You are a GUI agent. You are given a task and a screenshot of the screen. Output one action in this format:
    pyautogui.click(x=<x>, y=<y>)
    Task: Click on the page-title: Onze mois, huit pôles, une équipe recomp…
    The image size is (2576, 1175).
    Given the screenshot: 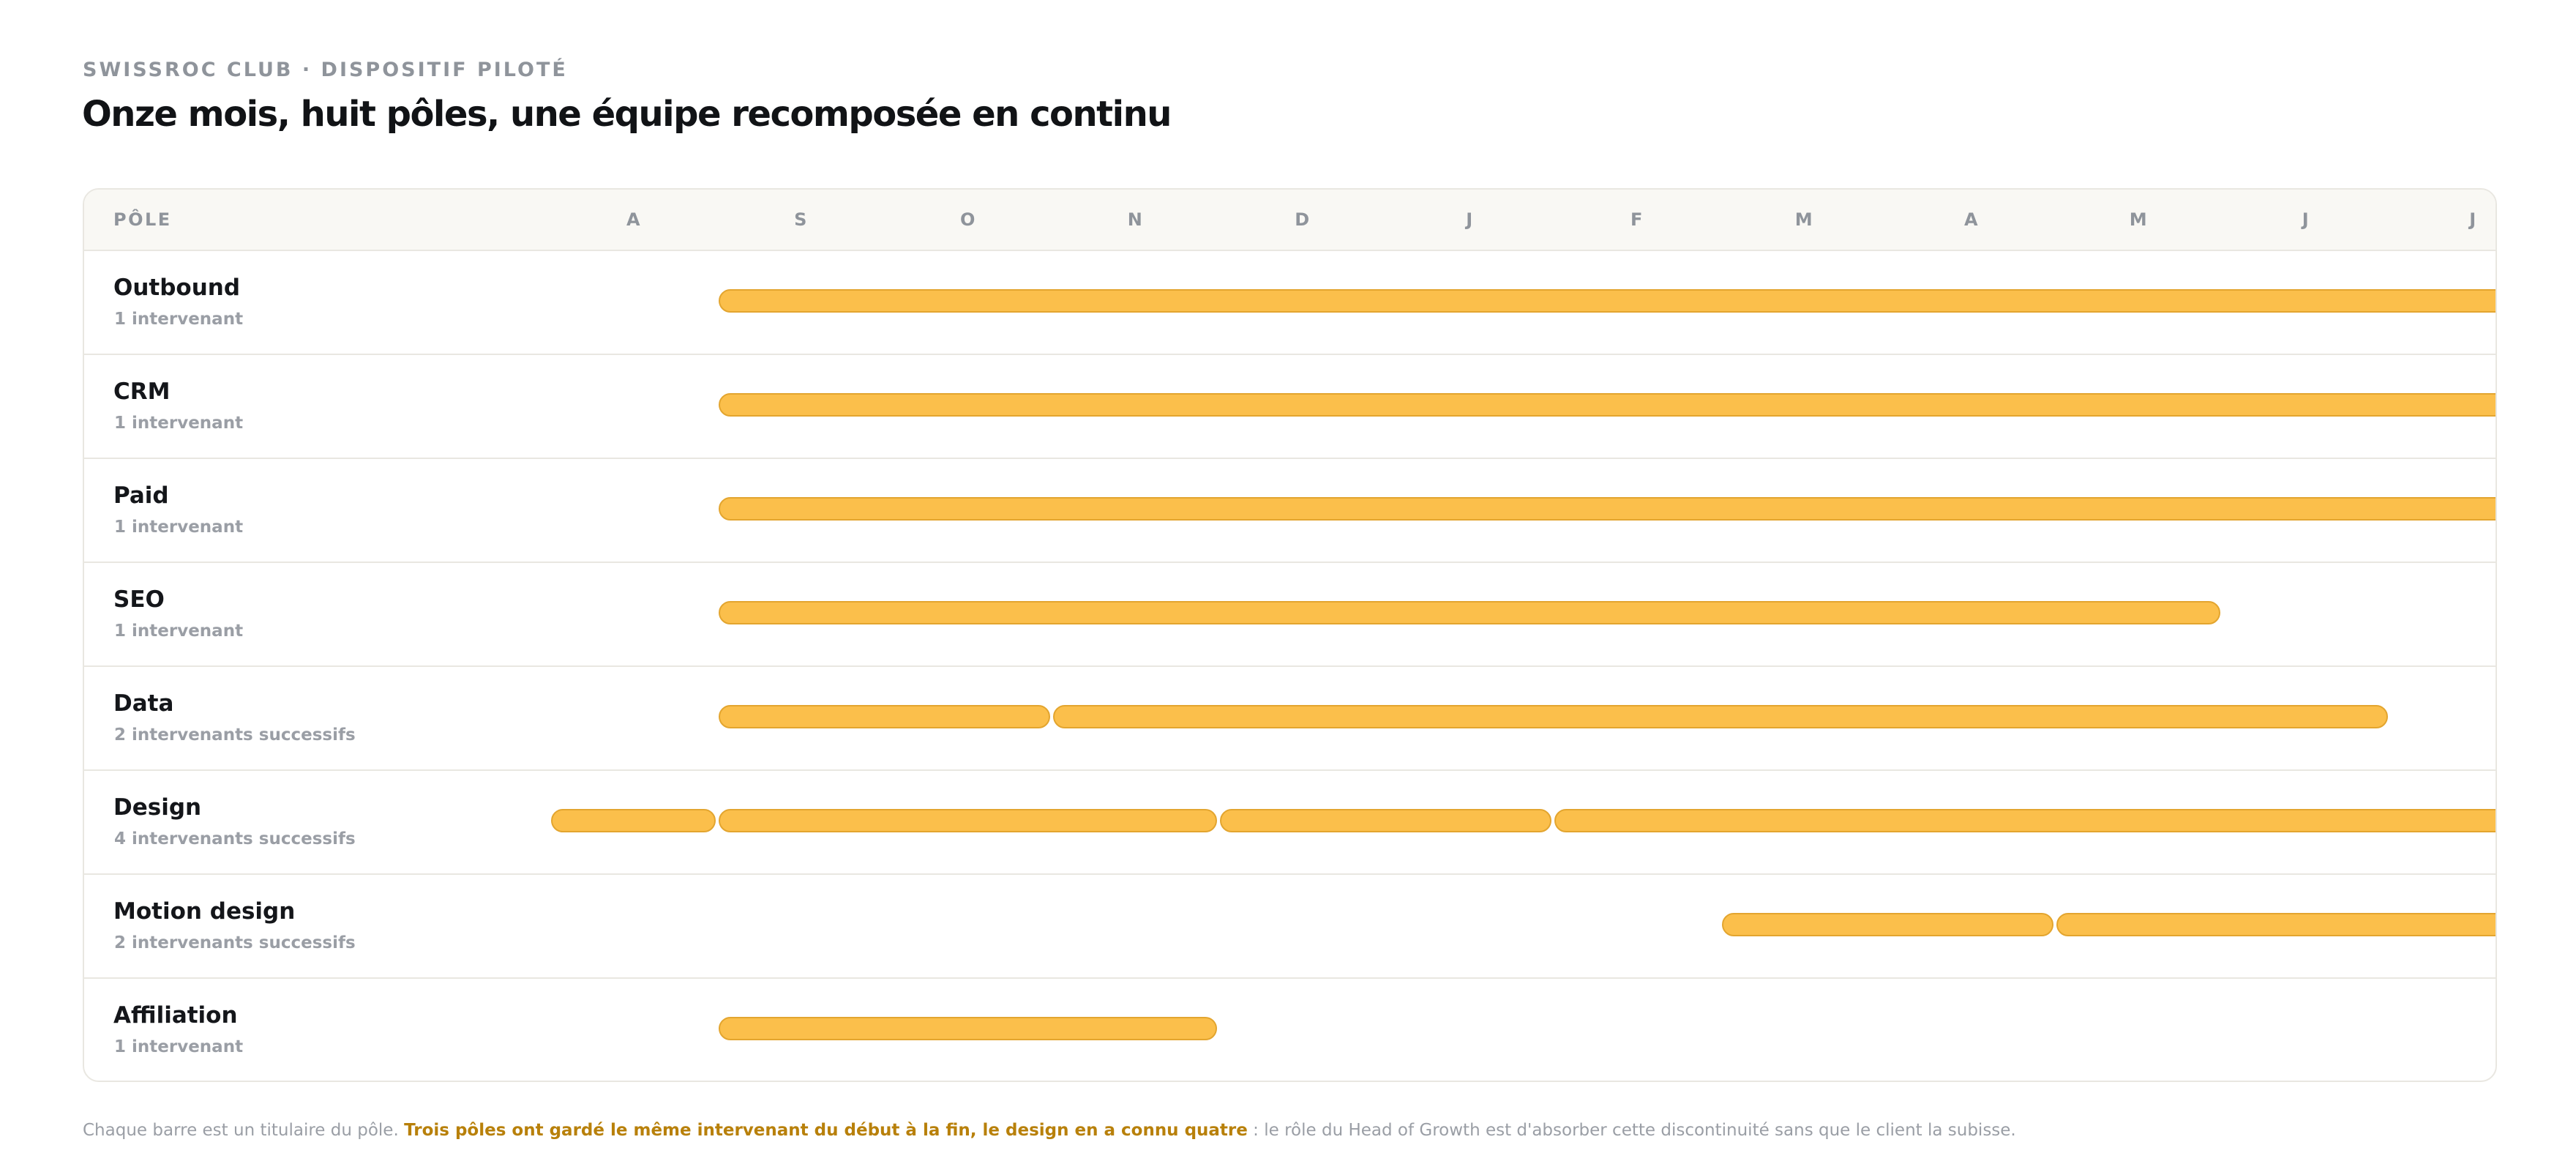 What is the action you would take?
    pyautogui.click(x=627, y=115)
    